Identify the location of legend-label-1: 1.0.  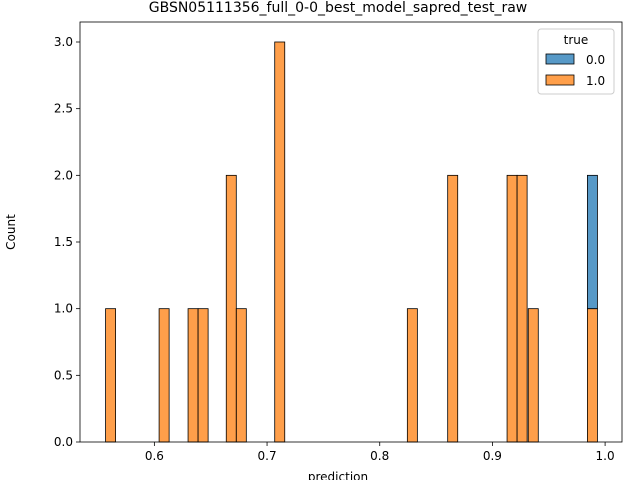
(595, 81).